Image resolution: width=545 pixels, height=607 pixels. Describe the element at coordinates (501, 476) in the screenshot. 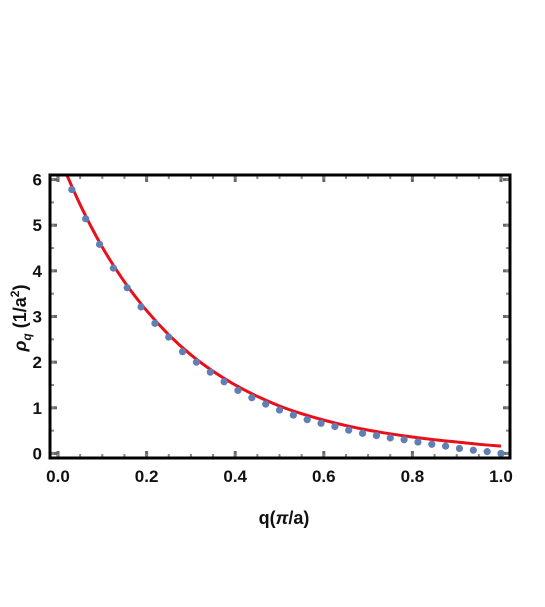

I see `x-tick-label: 1.0` at that location.